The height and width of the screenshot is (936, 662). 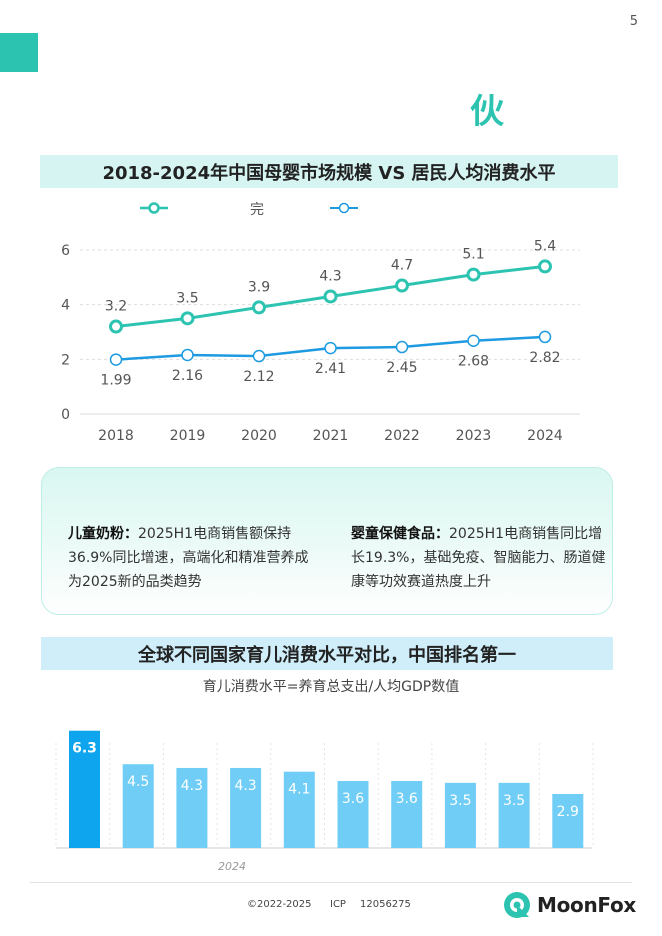 I want to click on x-tick-label: 2021, so click(x=331, y=436).